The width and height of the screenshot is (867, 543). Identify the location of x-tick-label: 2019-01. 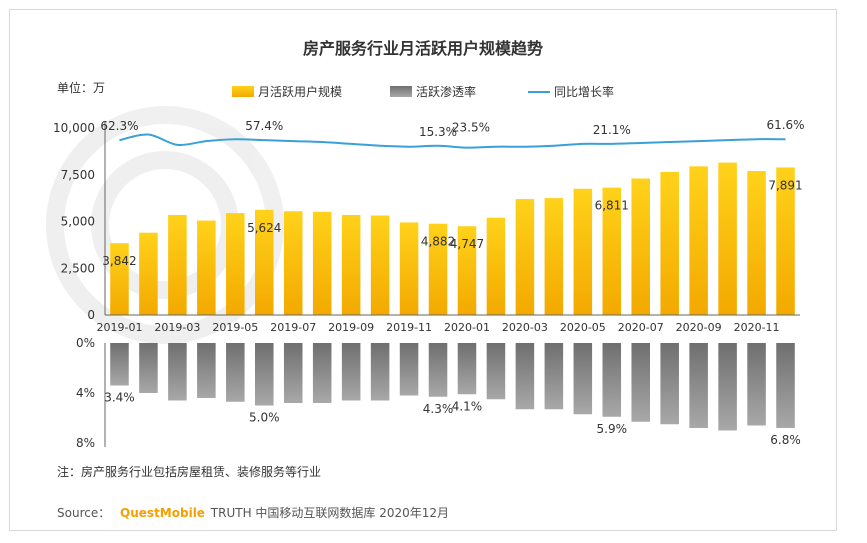
(119, 327).